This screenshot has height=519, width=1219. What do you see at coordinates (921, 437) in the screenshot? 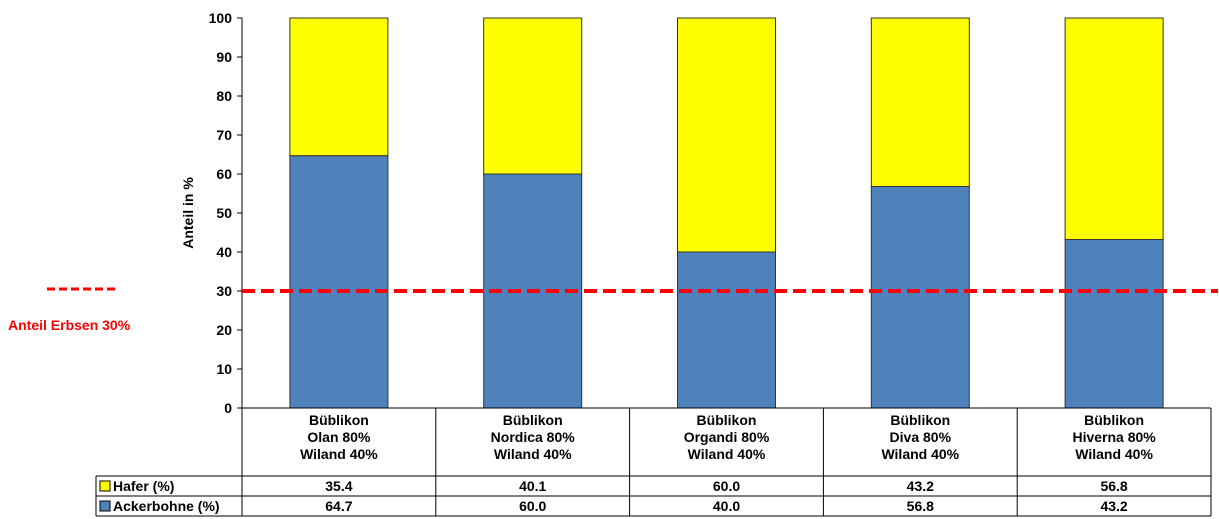
I see `category-label: Diva 80%` at bounding box center [921, 437].